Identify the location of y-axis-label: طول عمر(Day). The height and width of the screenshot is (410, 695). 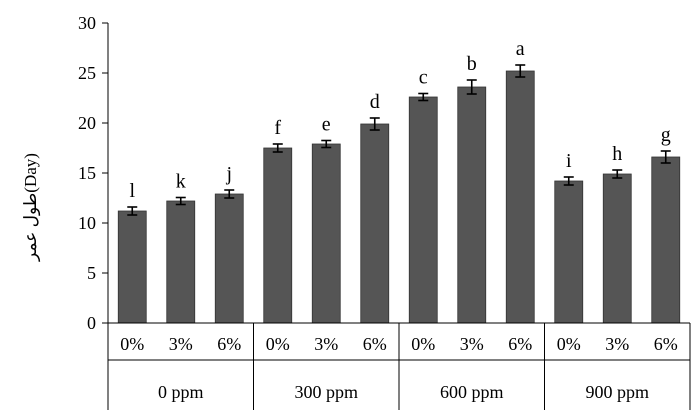
(31, 207).